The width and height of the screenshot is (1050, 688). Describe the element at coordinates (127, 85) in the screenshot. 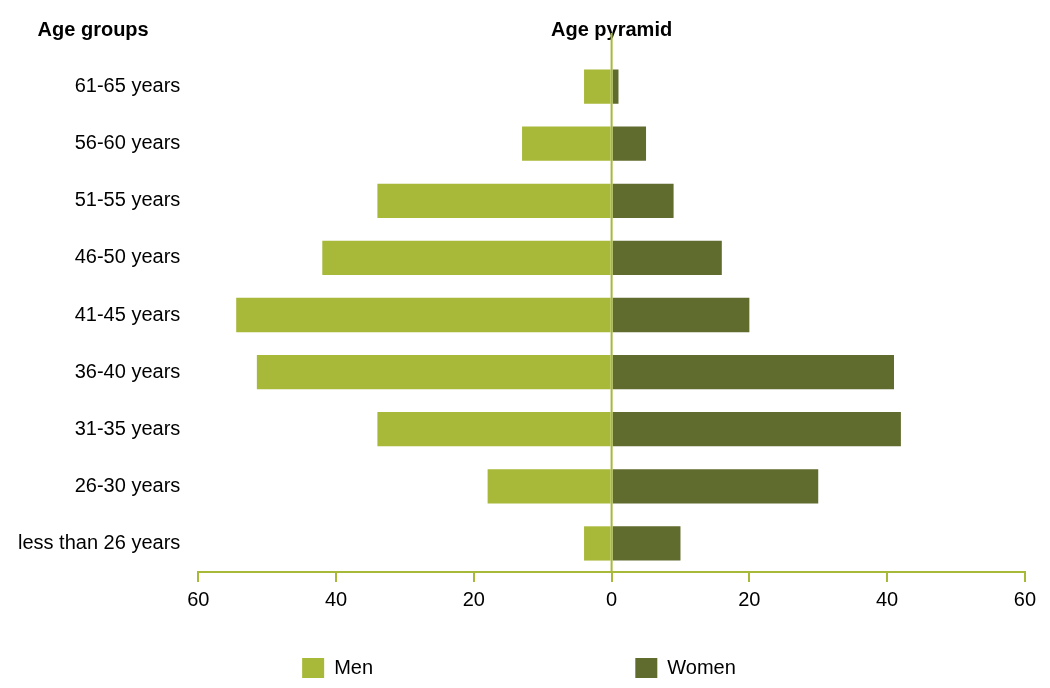

I see `y-tick-label: 61-65 years` at that location.